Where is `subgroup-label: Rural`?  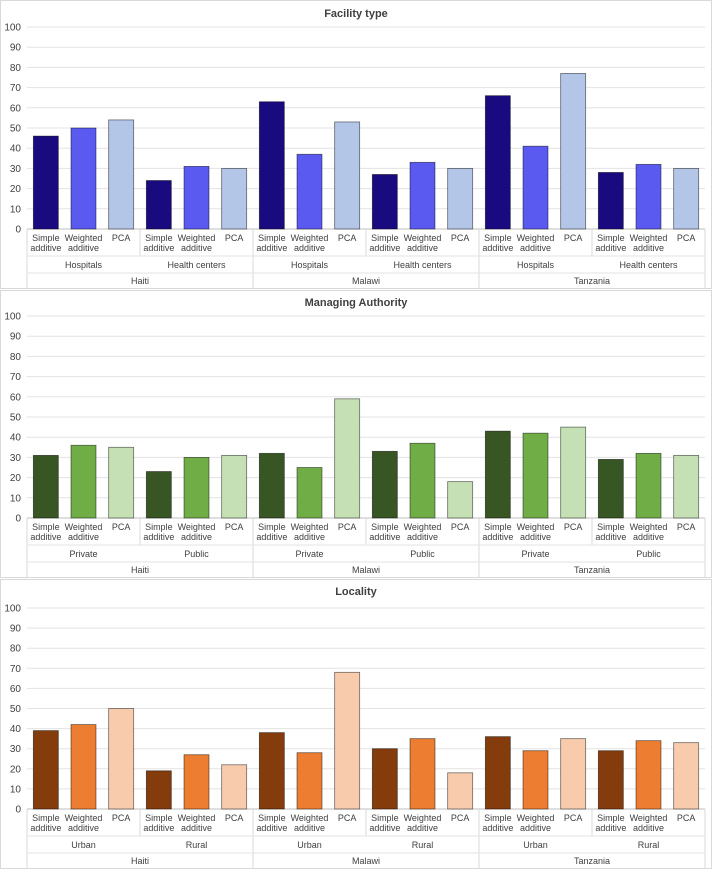 subgroup-label: Rural is located at coordinates (423, 845).